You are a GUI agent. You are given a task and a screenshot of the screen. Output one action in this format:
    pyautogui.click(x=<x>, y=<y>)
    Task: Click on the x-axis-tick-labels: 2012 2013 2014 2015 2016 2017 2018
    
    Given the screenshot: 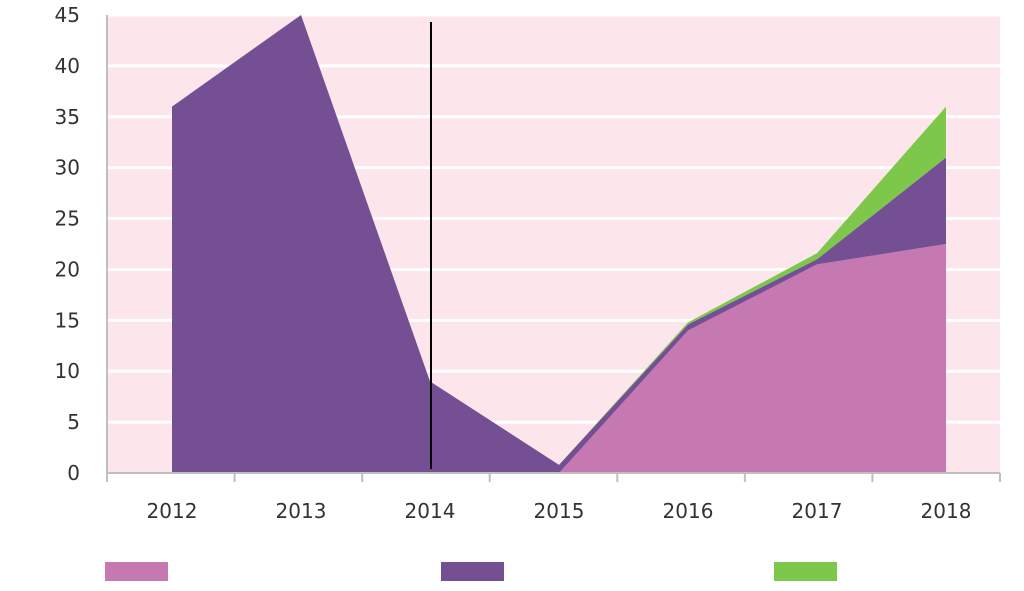 What is the action you would take?
    pyautogui.click(x=559, y=511)
    